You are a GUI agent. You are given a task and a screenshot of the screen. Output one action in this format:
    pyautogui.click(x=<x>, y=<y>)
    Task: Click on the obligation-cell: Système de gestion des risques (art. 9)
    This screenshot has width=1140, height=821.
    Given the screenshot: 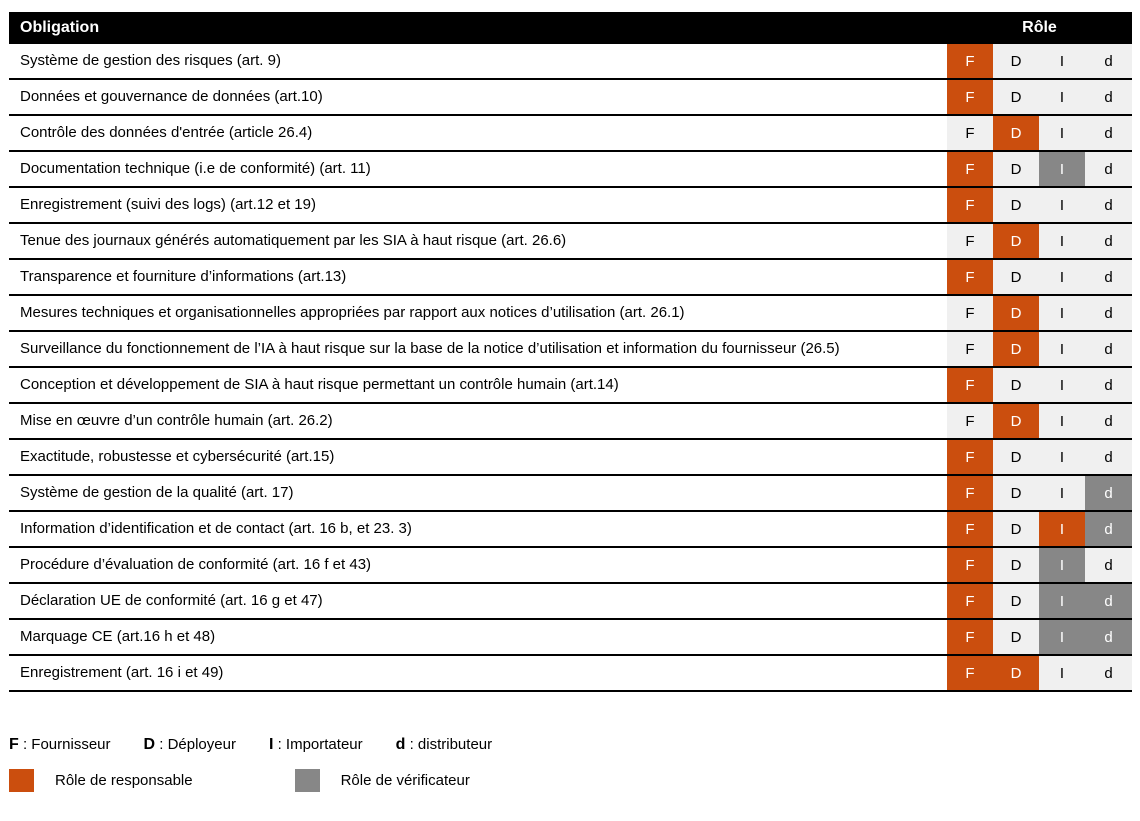 What is the action you would take?
    pyautogui.click(x=478, y=61)
    